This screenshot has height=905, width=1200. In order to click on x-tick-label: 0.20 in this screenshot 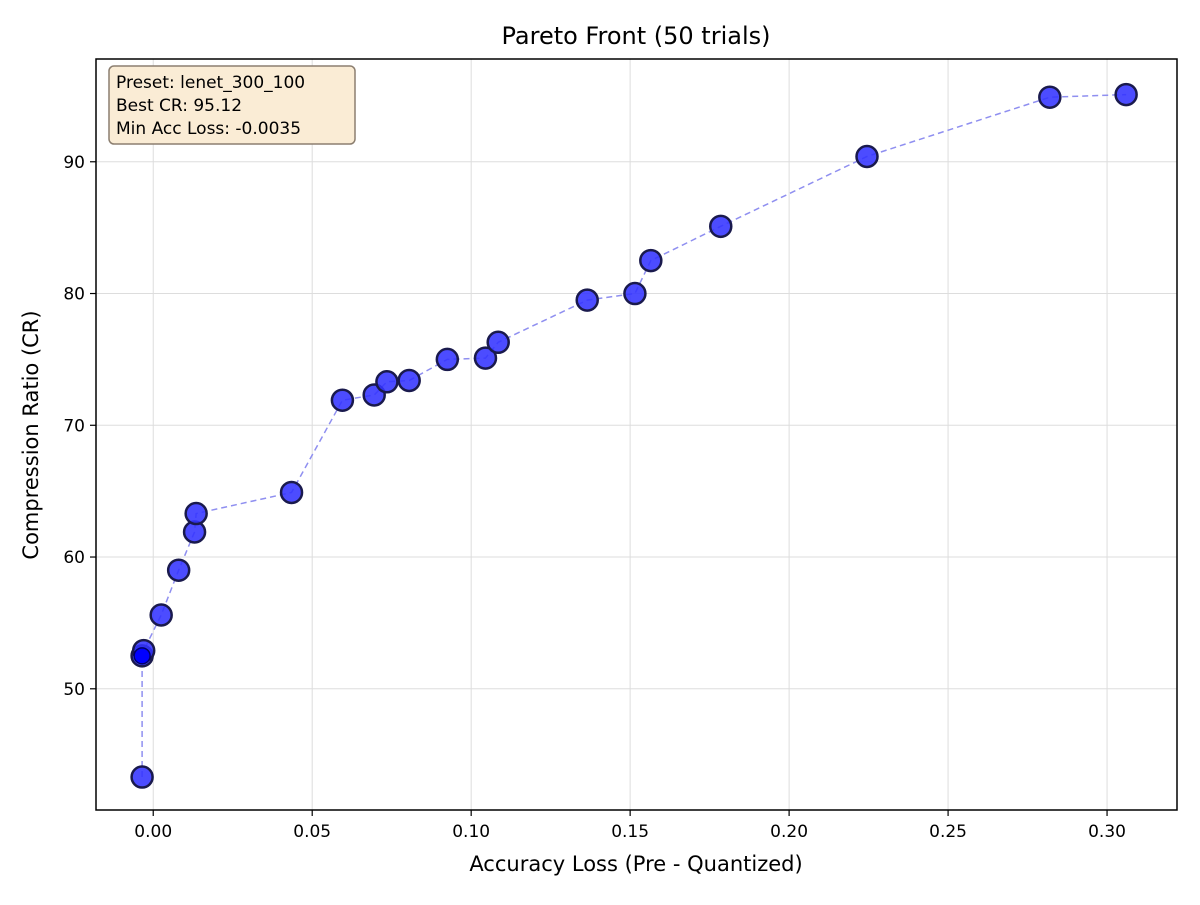, I will do `click(789, 832)`.